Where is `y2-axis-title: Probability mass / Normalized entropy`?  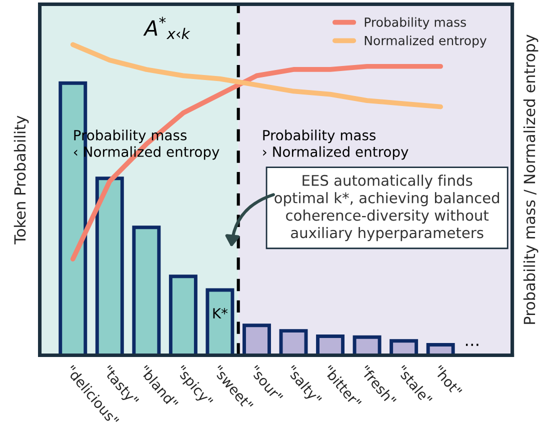 y2-axis-title: Probability mass / Normalized entropy is located at coordinates (530, 179).